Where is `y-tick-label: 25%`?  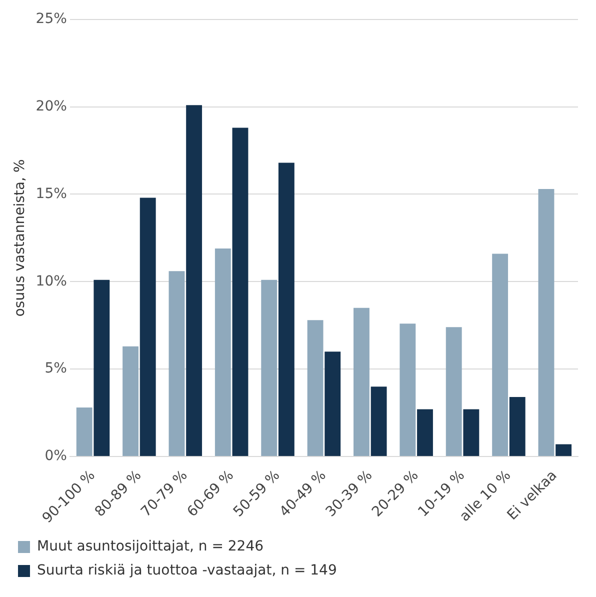 y-tick-label: 25% is located at coordinates (51, 19).